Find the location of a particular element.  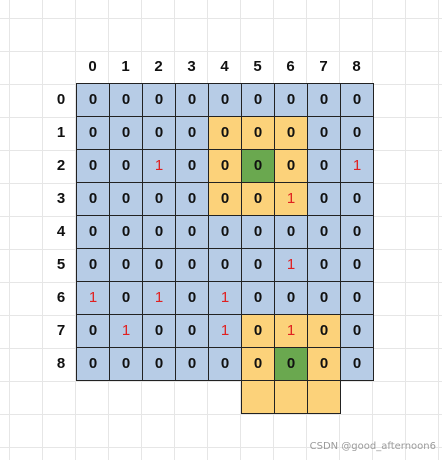

cell-r8-c8: 0 is located at coordinates (357, 364).